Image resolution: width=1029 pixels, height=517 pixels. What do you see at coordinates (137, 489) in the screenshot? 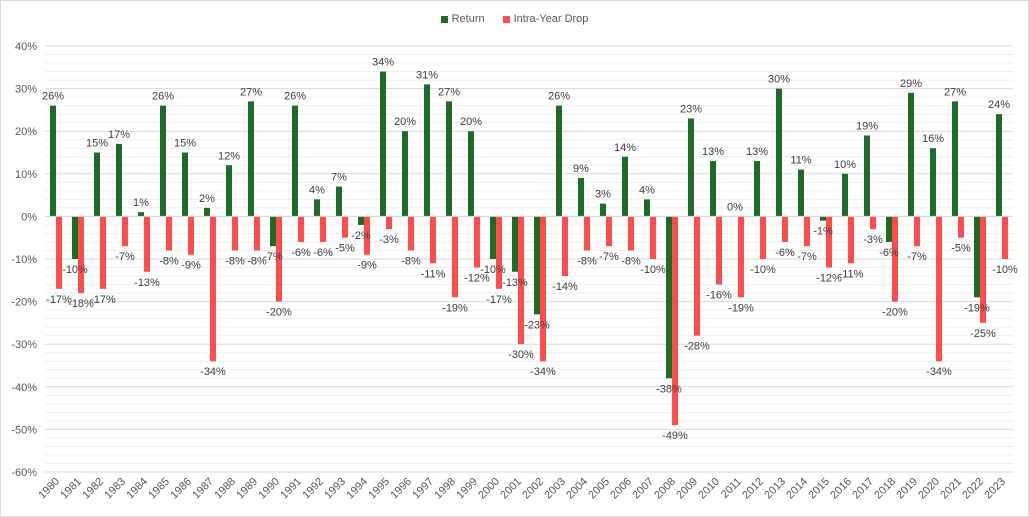
I see `x-tick-label: 1984` at bounding box center [137, 489].